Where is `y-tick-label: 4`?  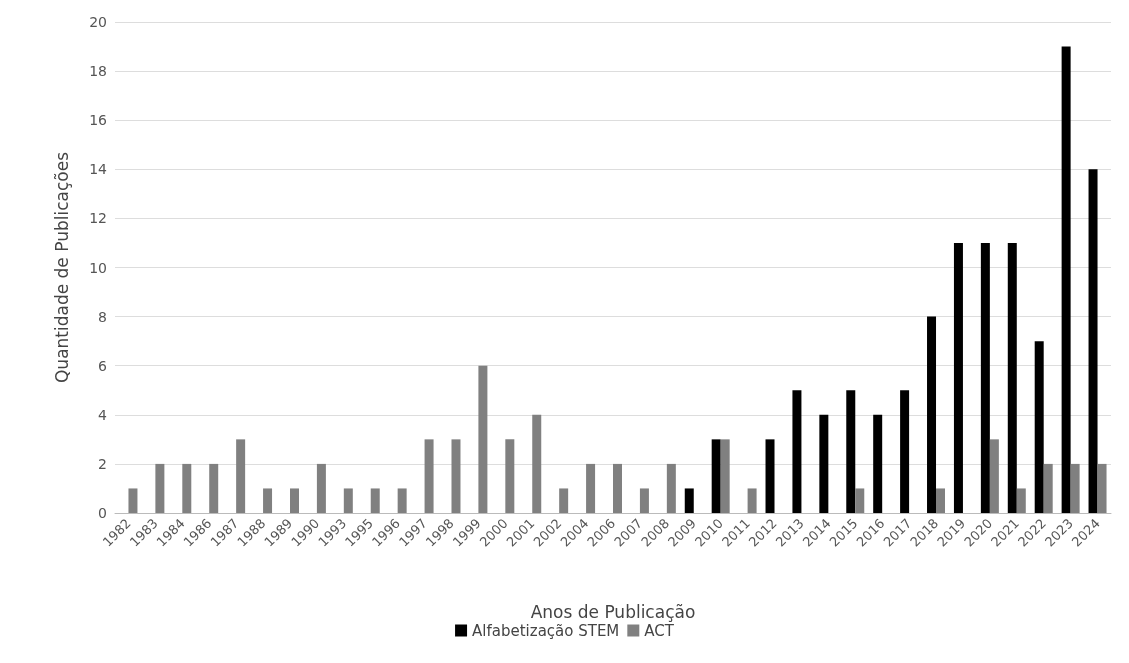
y-tick-label: 4 is located at coordinates (103, 414).